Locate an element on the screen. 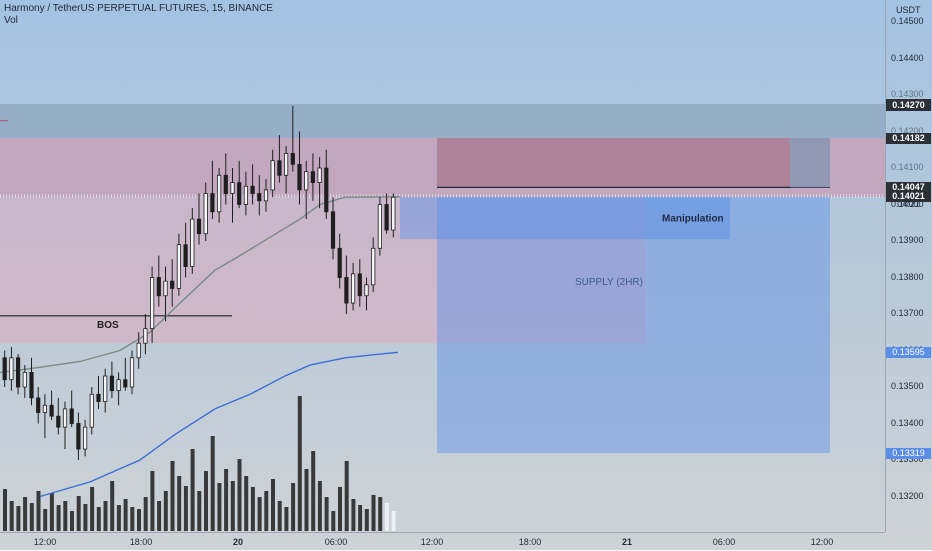  price-tick: 0.13500 is located at coordinates (907, 386).